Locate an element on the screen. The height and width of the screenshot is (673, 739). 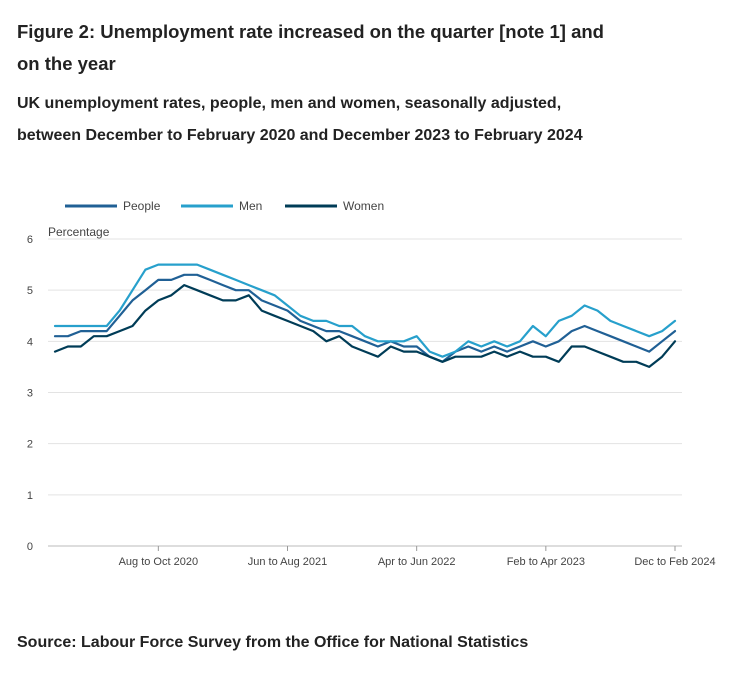
series-line-men is located at coordinates (365, 310).